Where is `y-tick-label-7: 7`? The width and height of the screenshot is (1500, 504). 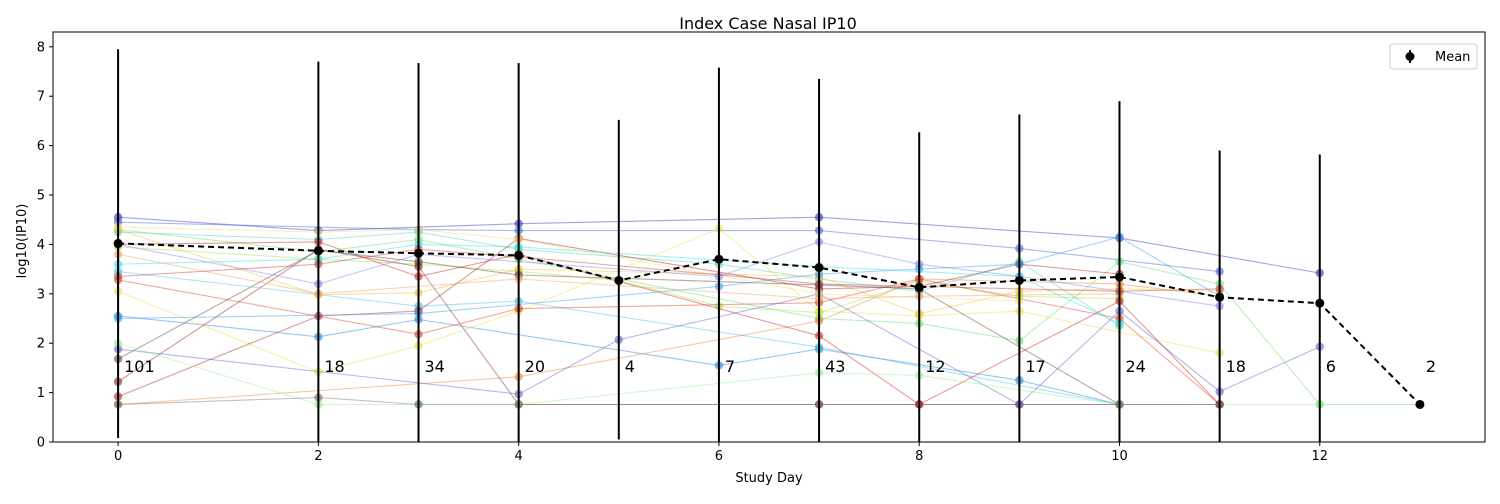 y-tick-label-7: 7 is located at coordinates (41, 97).